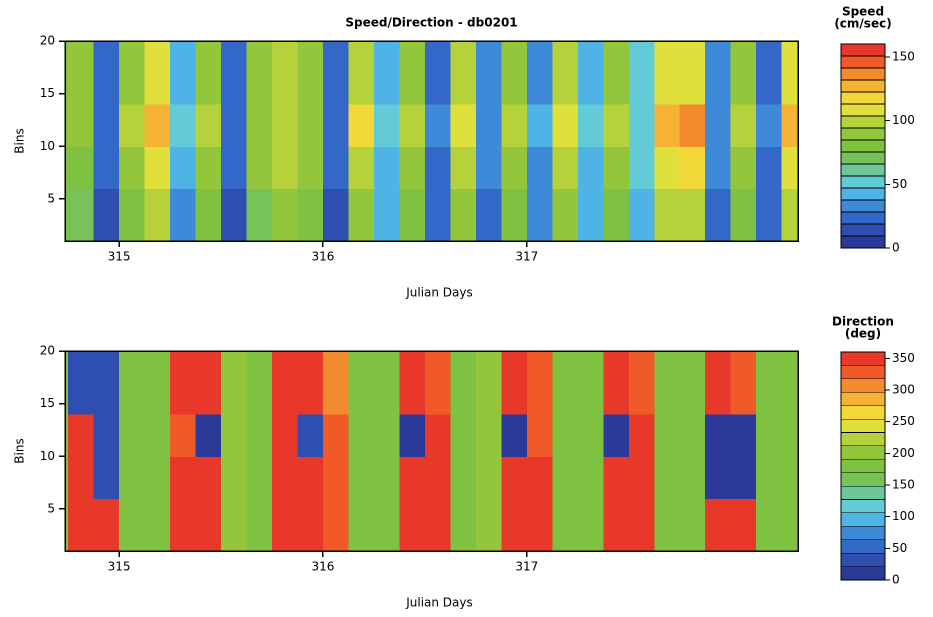  Describe the element at coordinates (47, 146) in the screenshot. I see `y-tick-label: 10` at that location.